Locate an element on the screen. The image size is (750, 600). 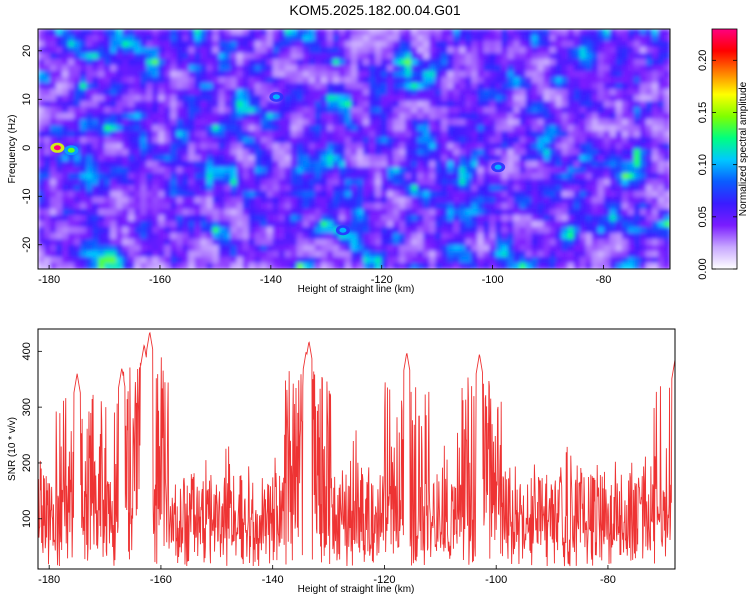
heatmap-y-tick-label: -20 is located at coordinates (27, 245).